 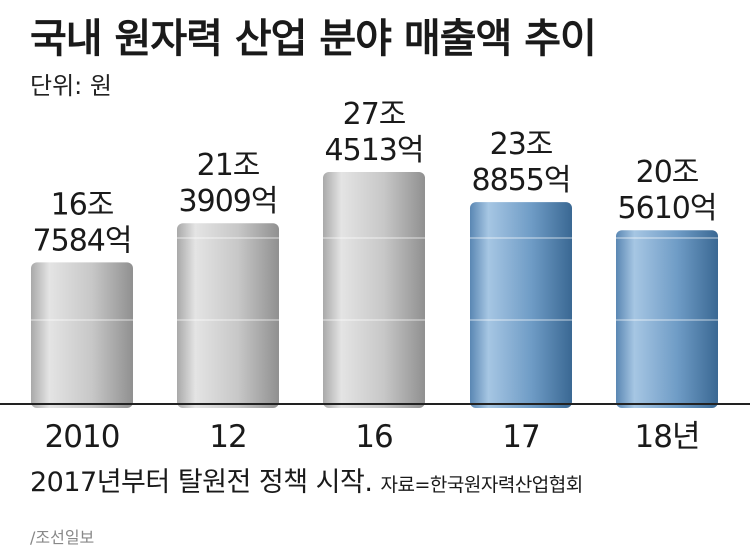 I want to click on data-label: 5610억, so click(x=667, y=208).